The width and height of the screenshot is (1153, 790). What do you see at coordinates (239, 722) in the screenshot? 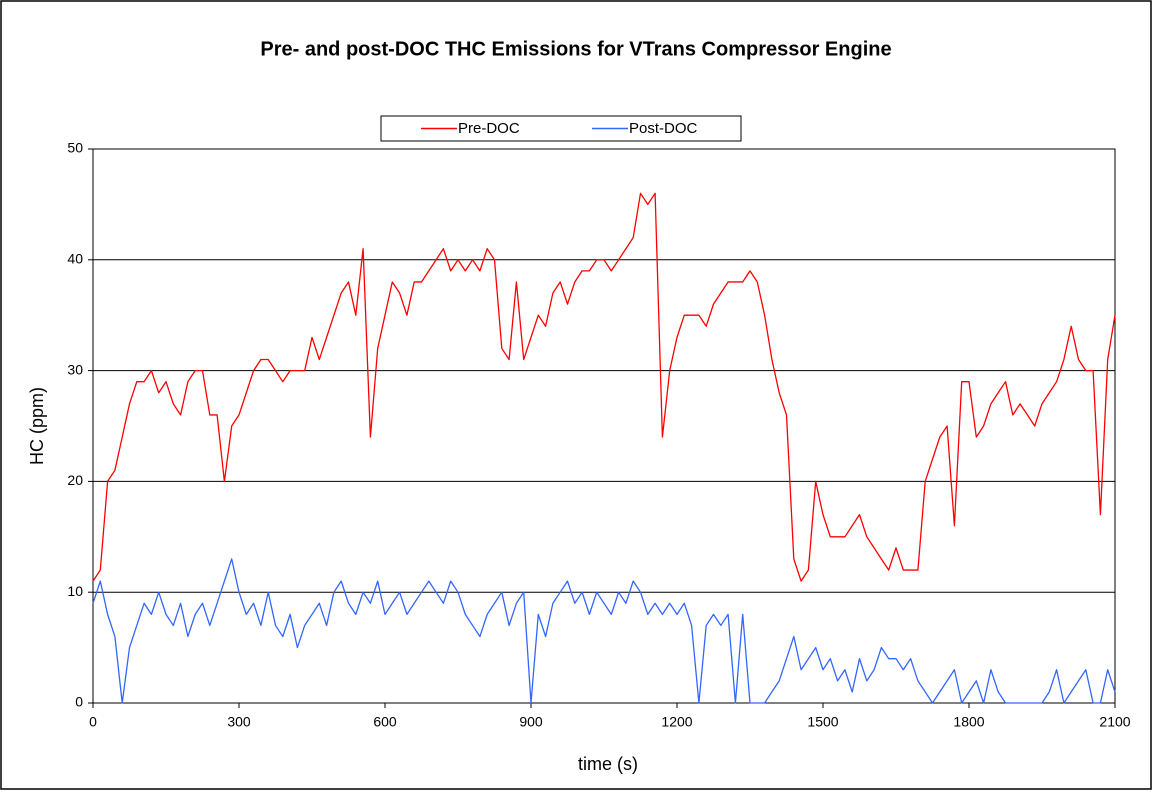
I see `x-tick-label: 300` at bounding box center [239, 722].